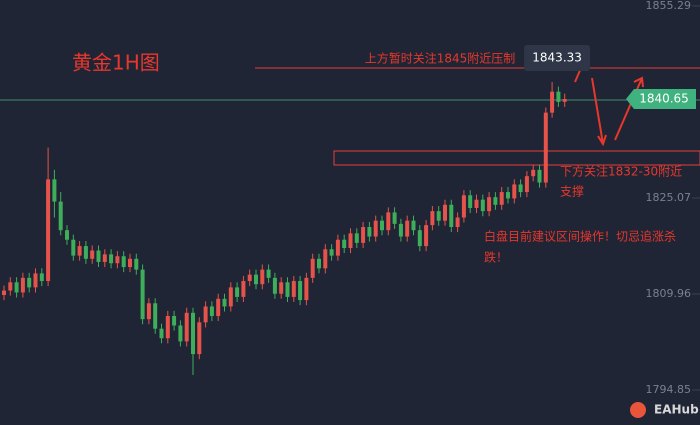 This screenshot has width=700, height=425. What do you see at coordinates (638, 410) in the screenshot?
I see `logo-icon` at bounding box center [638, 410].